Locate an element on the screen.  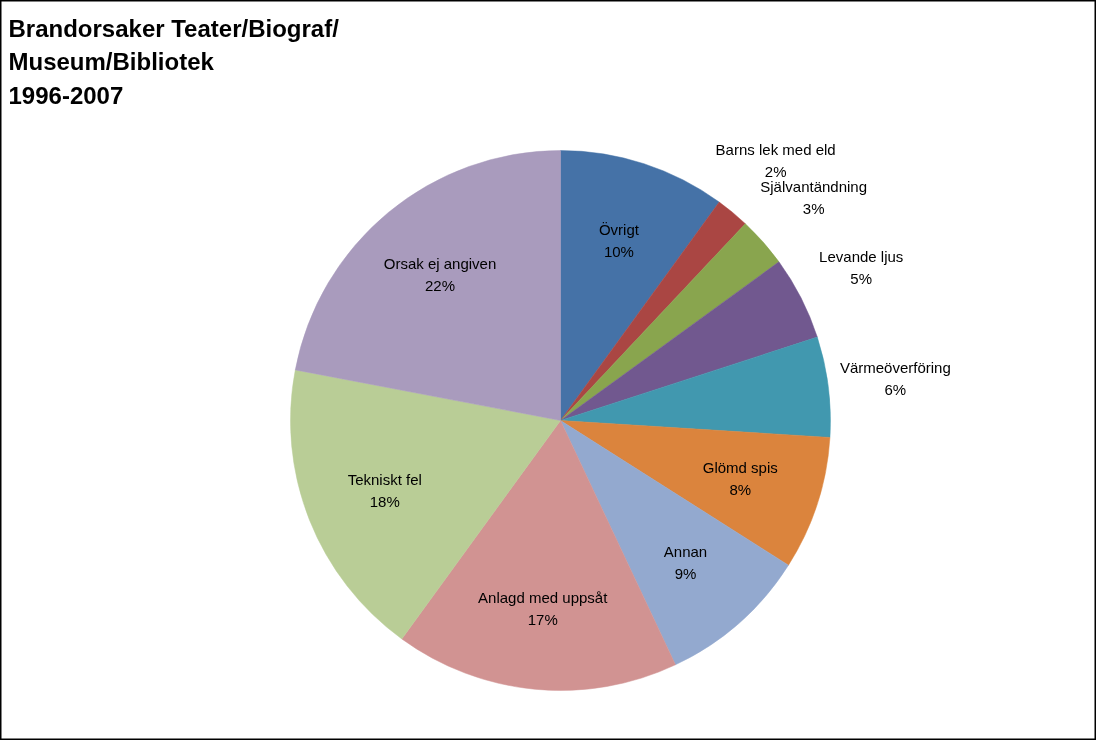
data-label: 5% is located at coordinates (861, 278).